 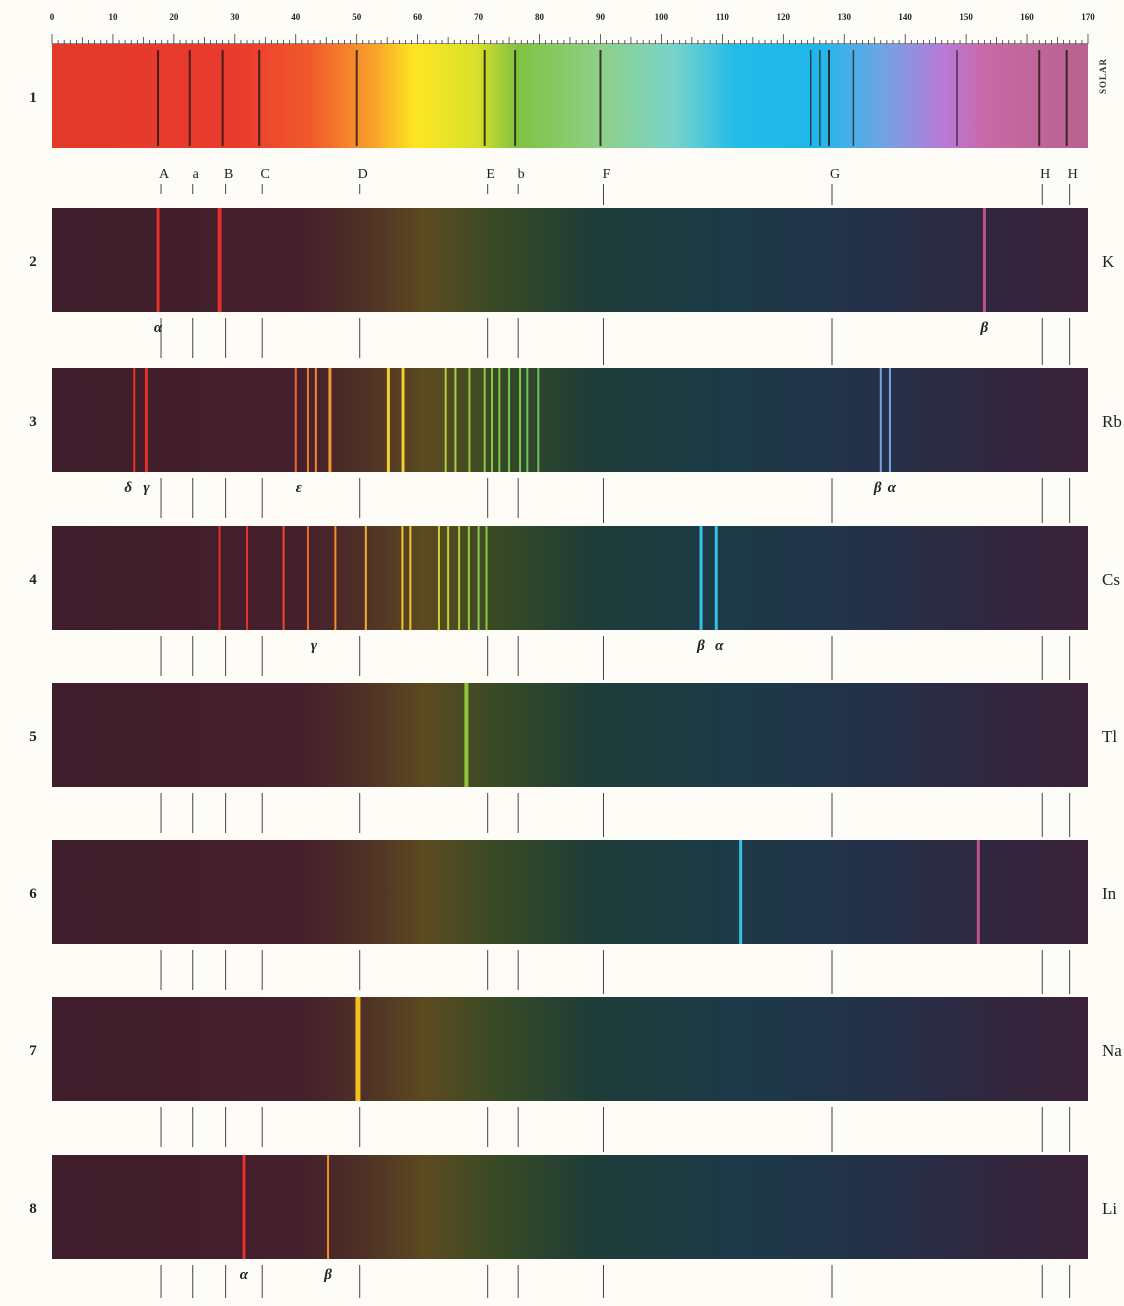 I want to click on scale-tick-label: 160, so click(x=1027, y=17).